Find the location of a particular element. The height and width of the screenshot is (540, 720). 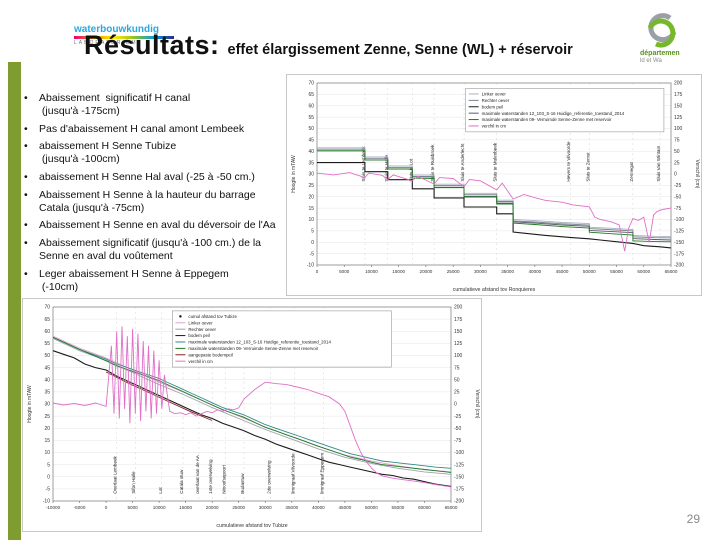

svg-text: 45000 is located at coordinates (562, 271).